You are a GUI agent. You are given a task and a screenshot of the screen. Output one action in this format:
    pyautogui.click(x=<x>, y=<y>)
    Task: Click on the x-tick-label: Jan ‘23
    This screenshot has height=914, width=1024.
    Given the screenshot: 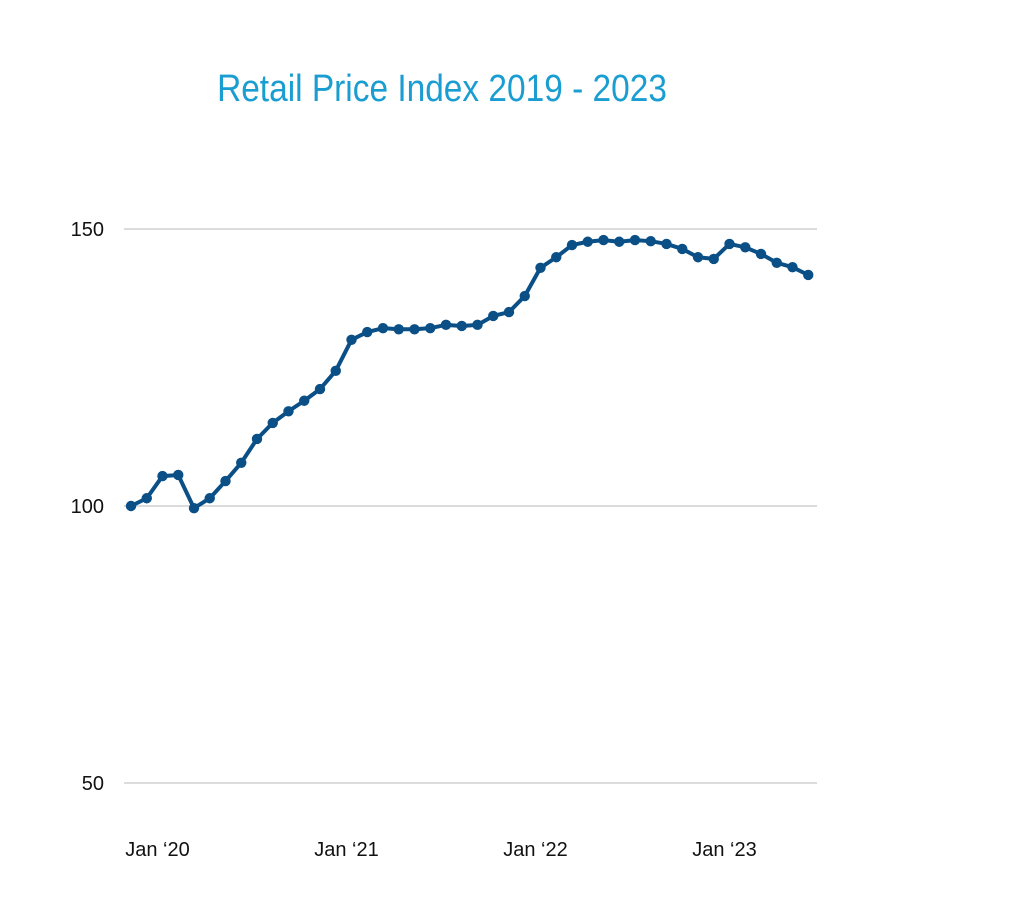 What is the action you would take?
    pyautogui.click(x=724, y=850)
    